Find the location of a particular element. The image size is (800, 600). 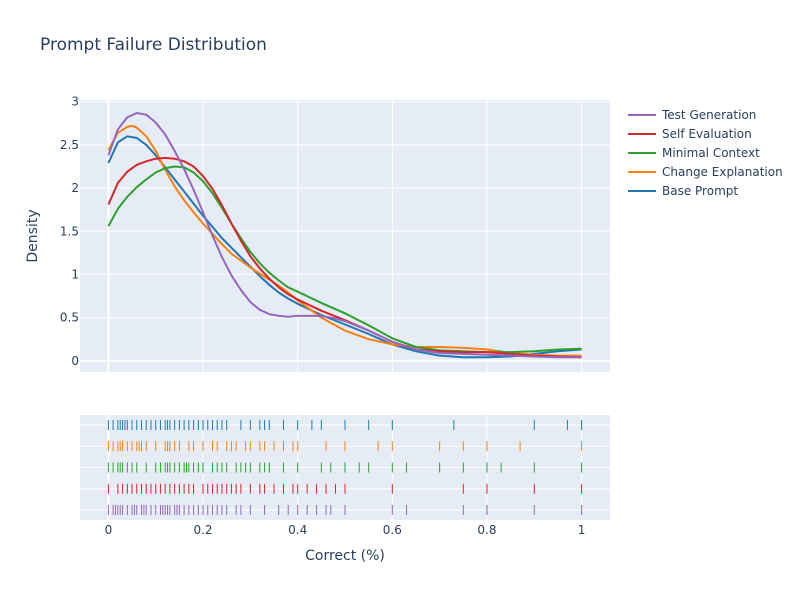

x-tick-label: 1 is located at coordinates (582, 530).